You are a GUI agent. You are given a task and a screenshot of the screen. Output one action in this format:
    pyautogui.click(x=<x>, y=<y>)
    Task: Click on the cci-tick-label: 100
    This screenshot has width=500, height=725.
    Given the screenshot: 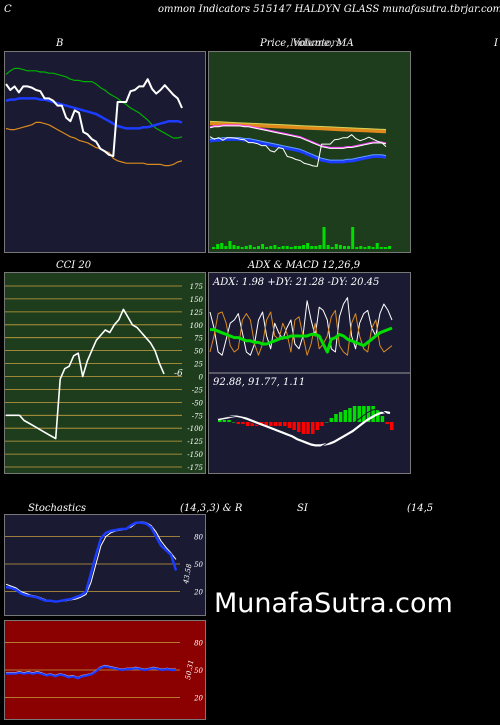 What is the action you would take?
    pyautogui.click(x=197, y=326)
    